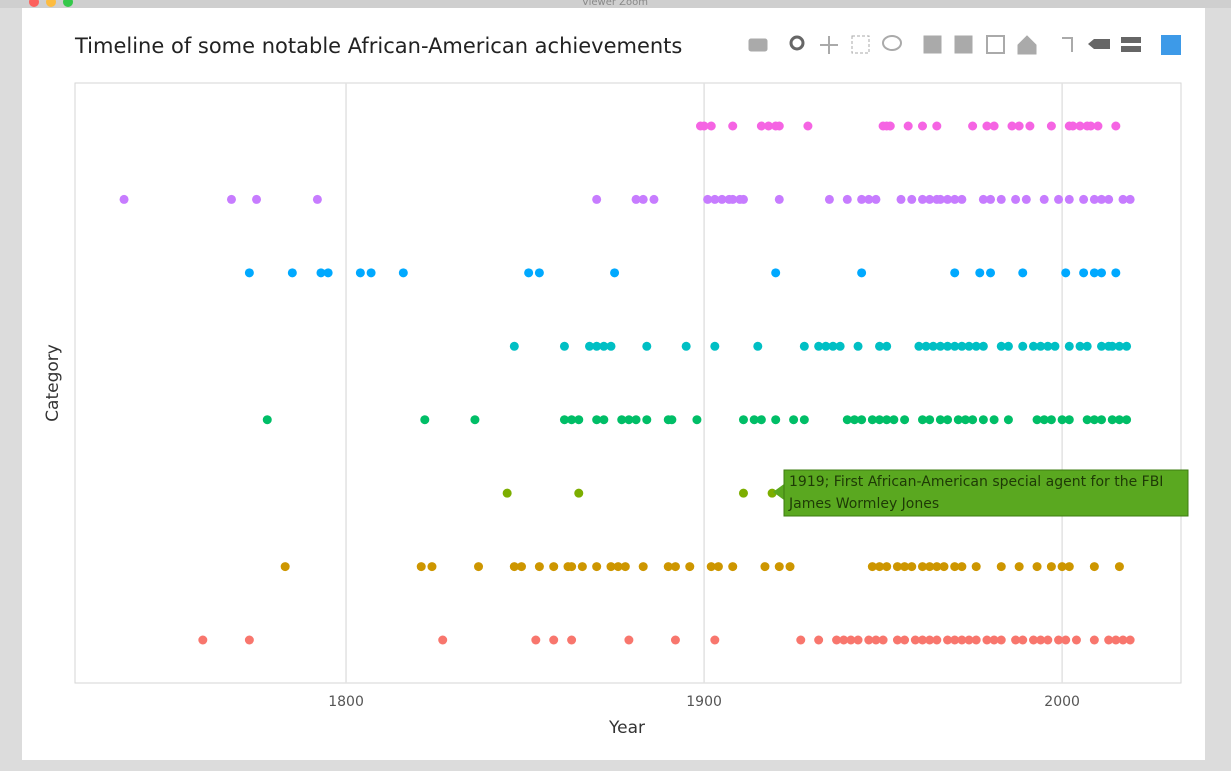  I want to click on plotly-logo, so click(1171, 45).